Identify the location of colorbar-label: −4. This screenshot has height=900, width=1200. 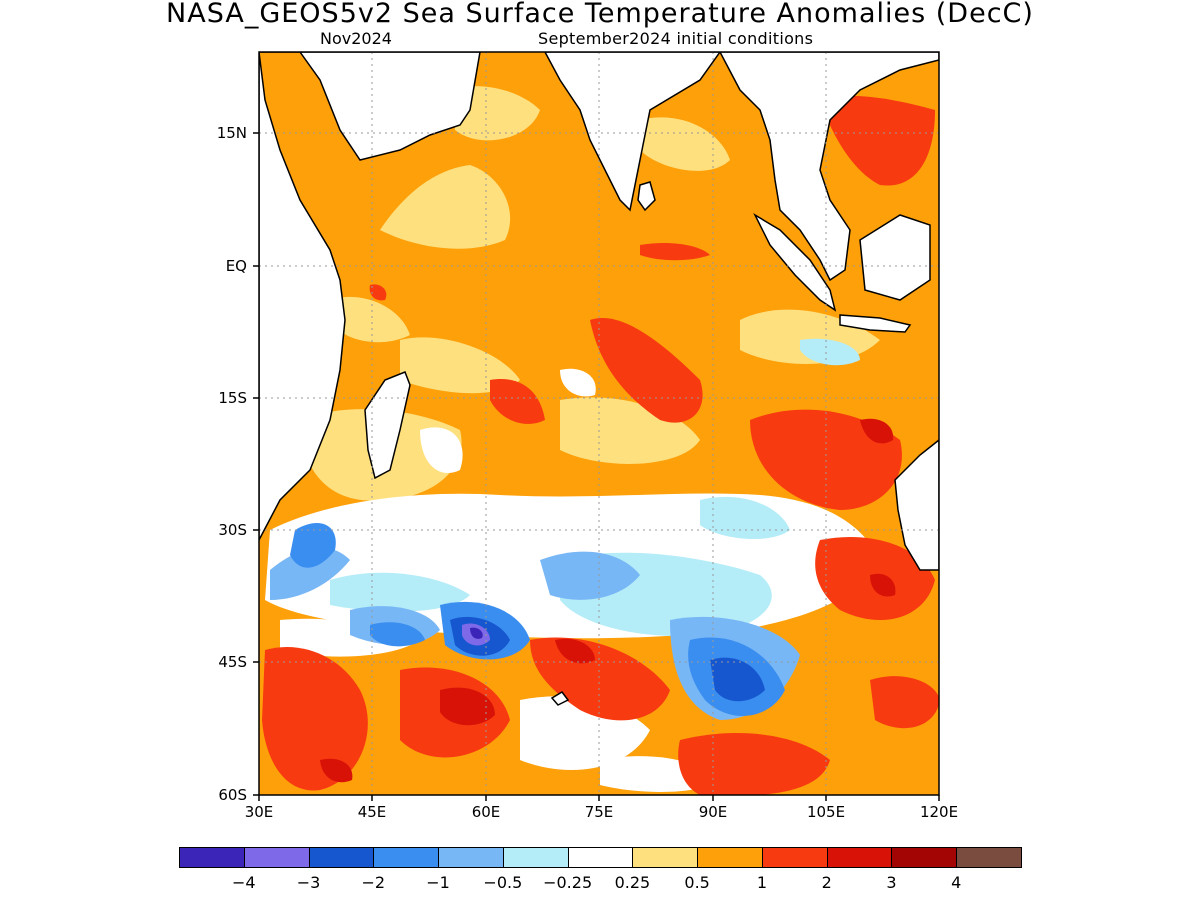
(243, 882).